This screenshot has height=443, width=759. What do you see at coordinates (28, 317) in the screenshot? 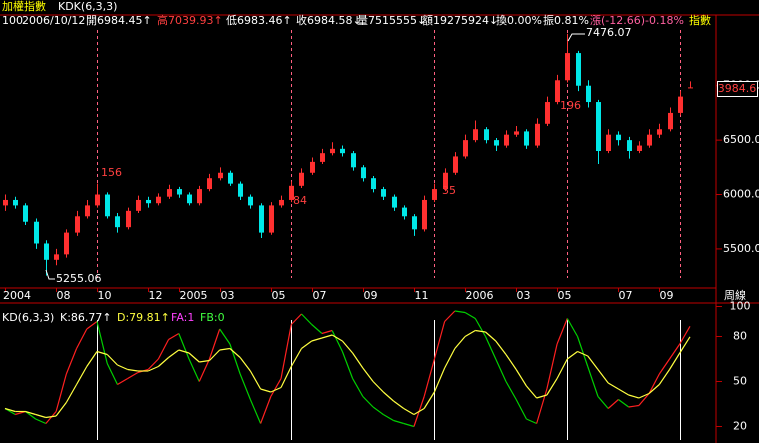
I see `kd-title: KD(6,3,3)` at bounding box center [28, 317].